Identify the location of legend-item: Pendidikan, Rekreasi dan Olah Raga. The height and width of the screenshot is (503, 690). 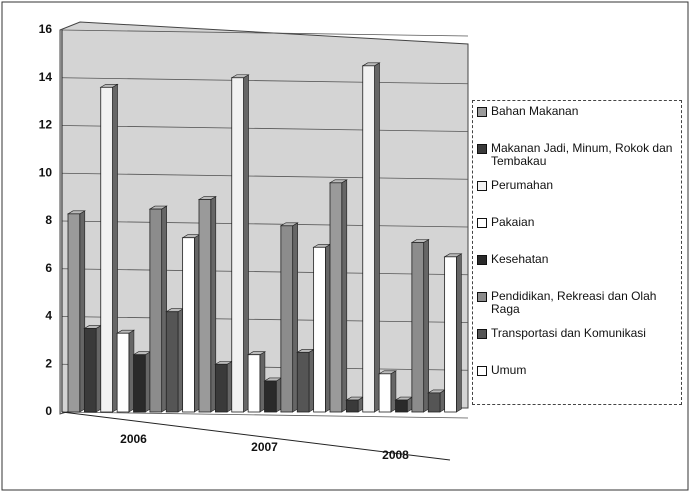
(577, 308).